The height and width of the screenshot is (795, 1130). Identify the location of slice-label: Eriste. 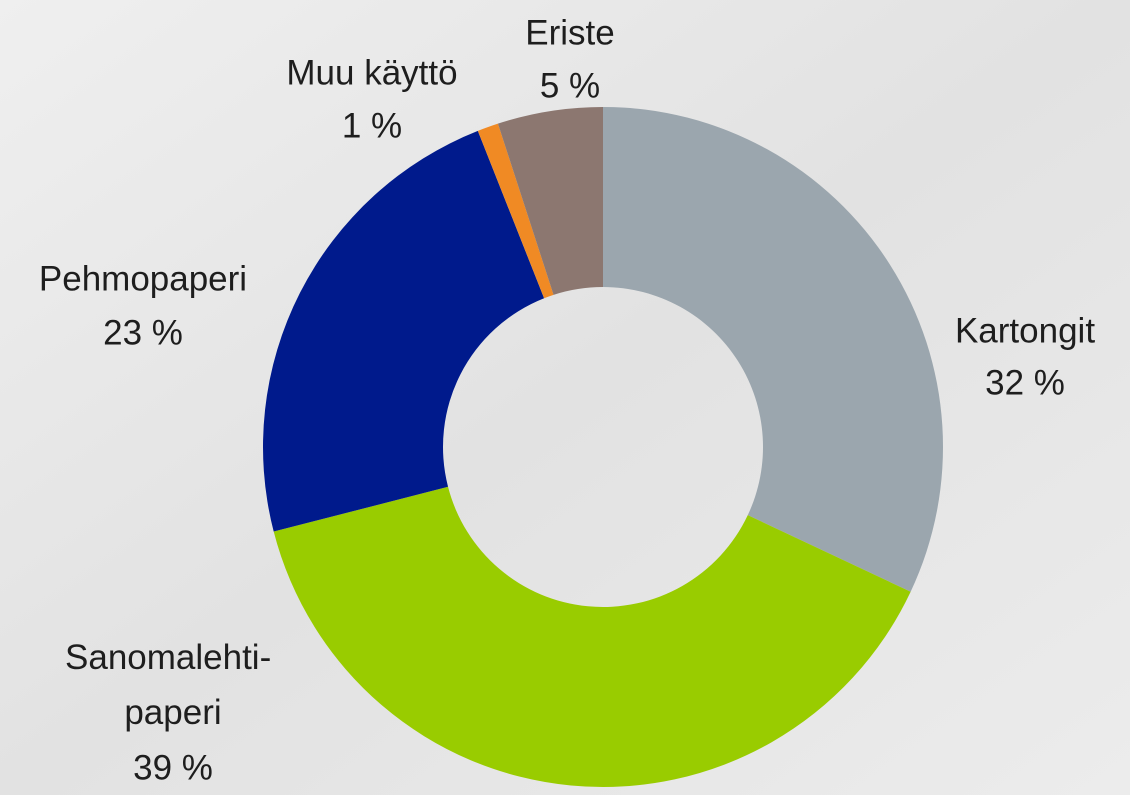
(569, 32).